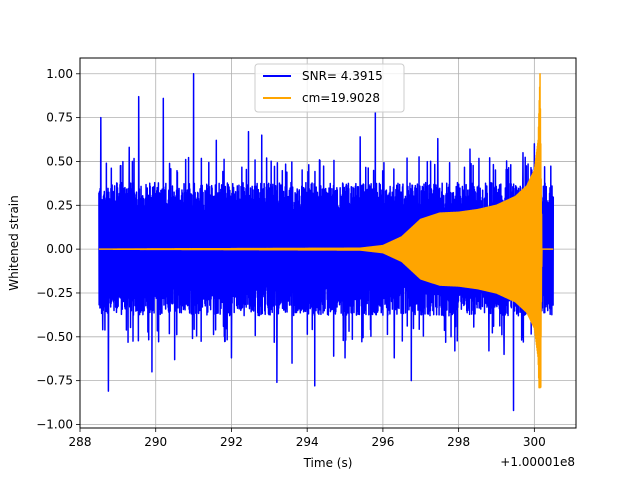  I want to click on x-tick-label: 298, so click(458, 442).